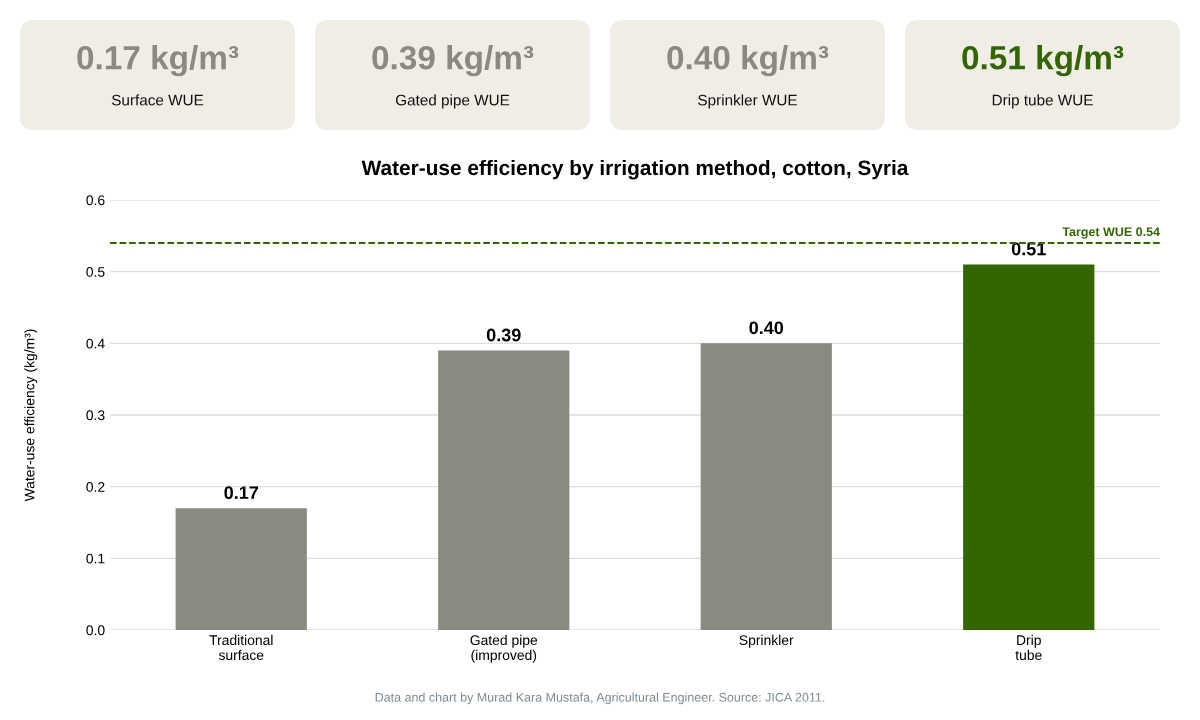  Describe the element at coordinates (766, 641) in the screenshot. I see `x-tick-label: Sprinkler` at that location.